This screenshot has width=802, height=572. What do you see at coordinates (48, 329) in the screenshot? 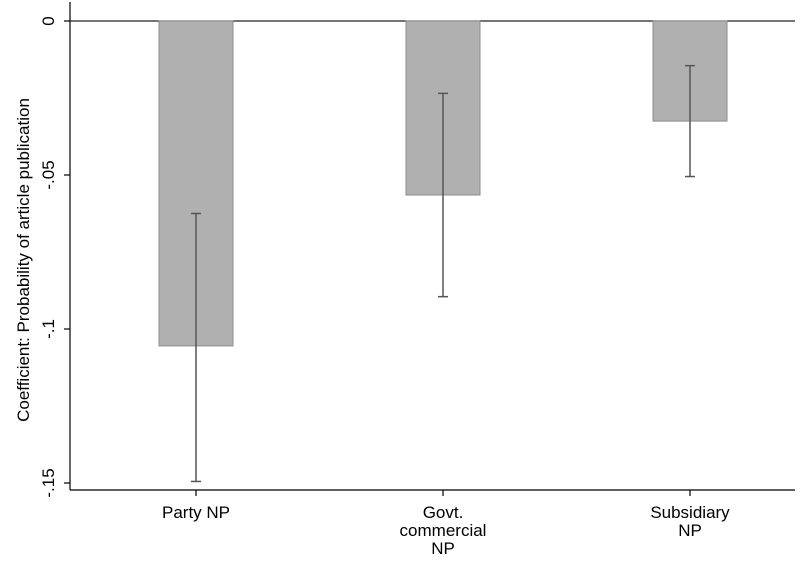
I see `y-tick-label: -.1` at bounding box center [48, 329].